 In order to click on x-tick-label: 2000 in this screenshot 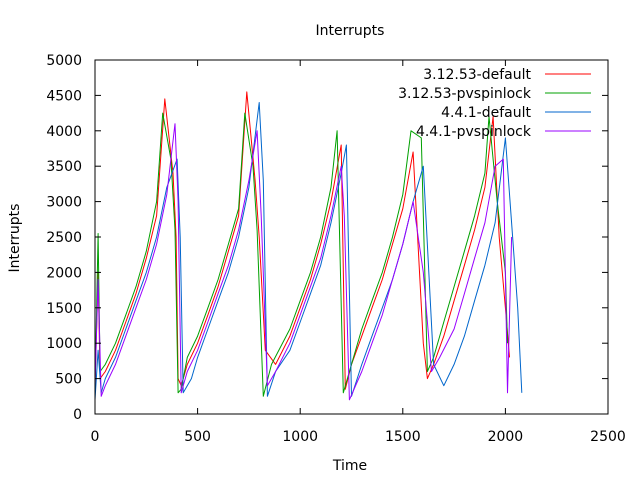, I will do `click(506, 437)`.